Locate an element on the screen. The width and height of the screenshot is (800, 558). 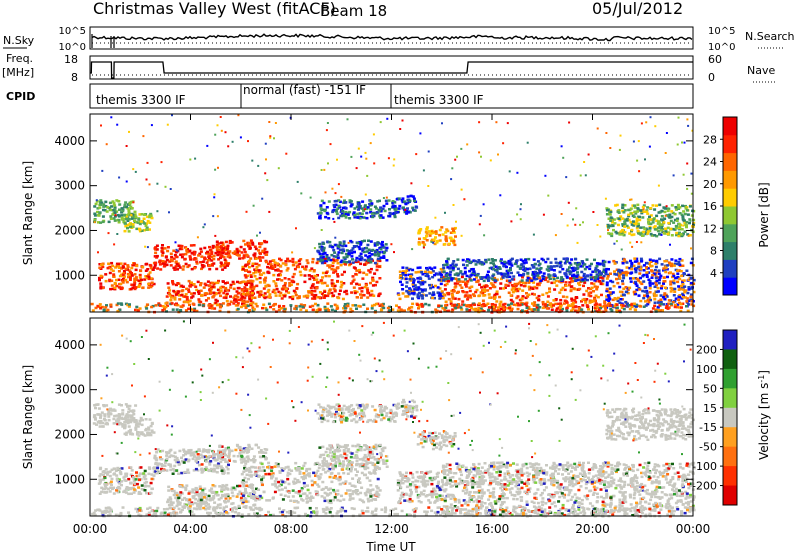
frequency-panel-frame is located at coordinates (391, 67).